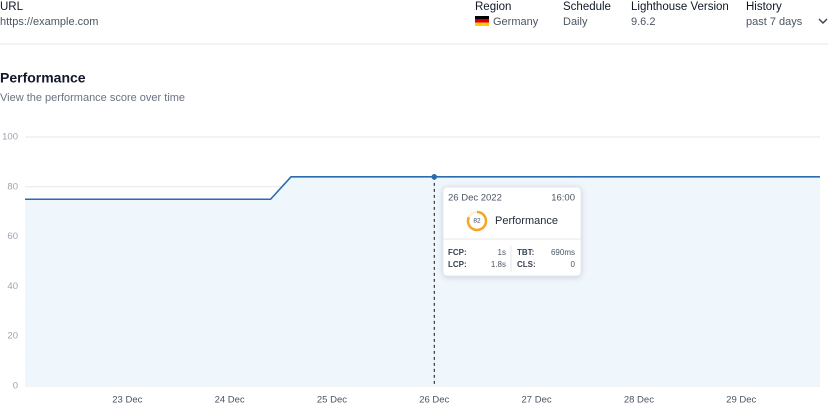  I want to click on x-tick-label: 27 Dec, so click(537, 400).